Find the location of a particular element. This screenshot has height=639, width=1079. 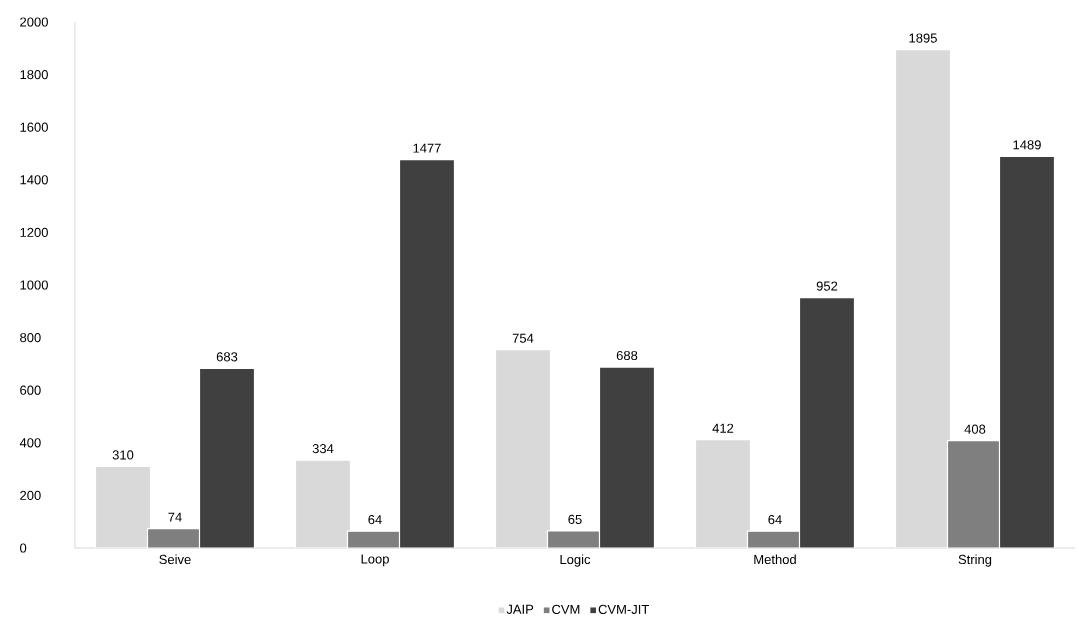

legend-label: JAIP is located at coordinates (520, 609).